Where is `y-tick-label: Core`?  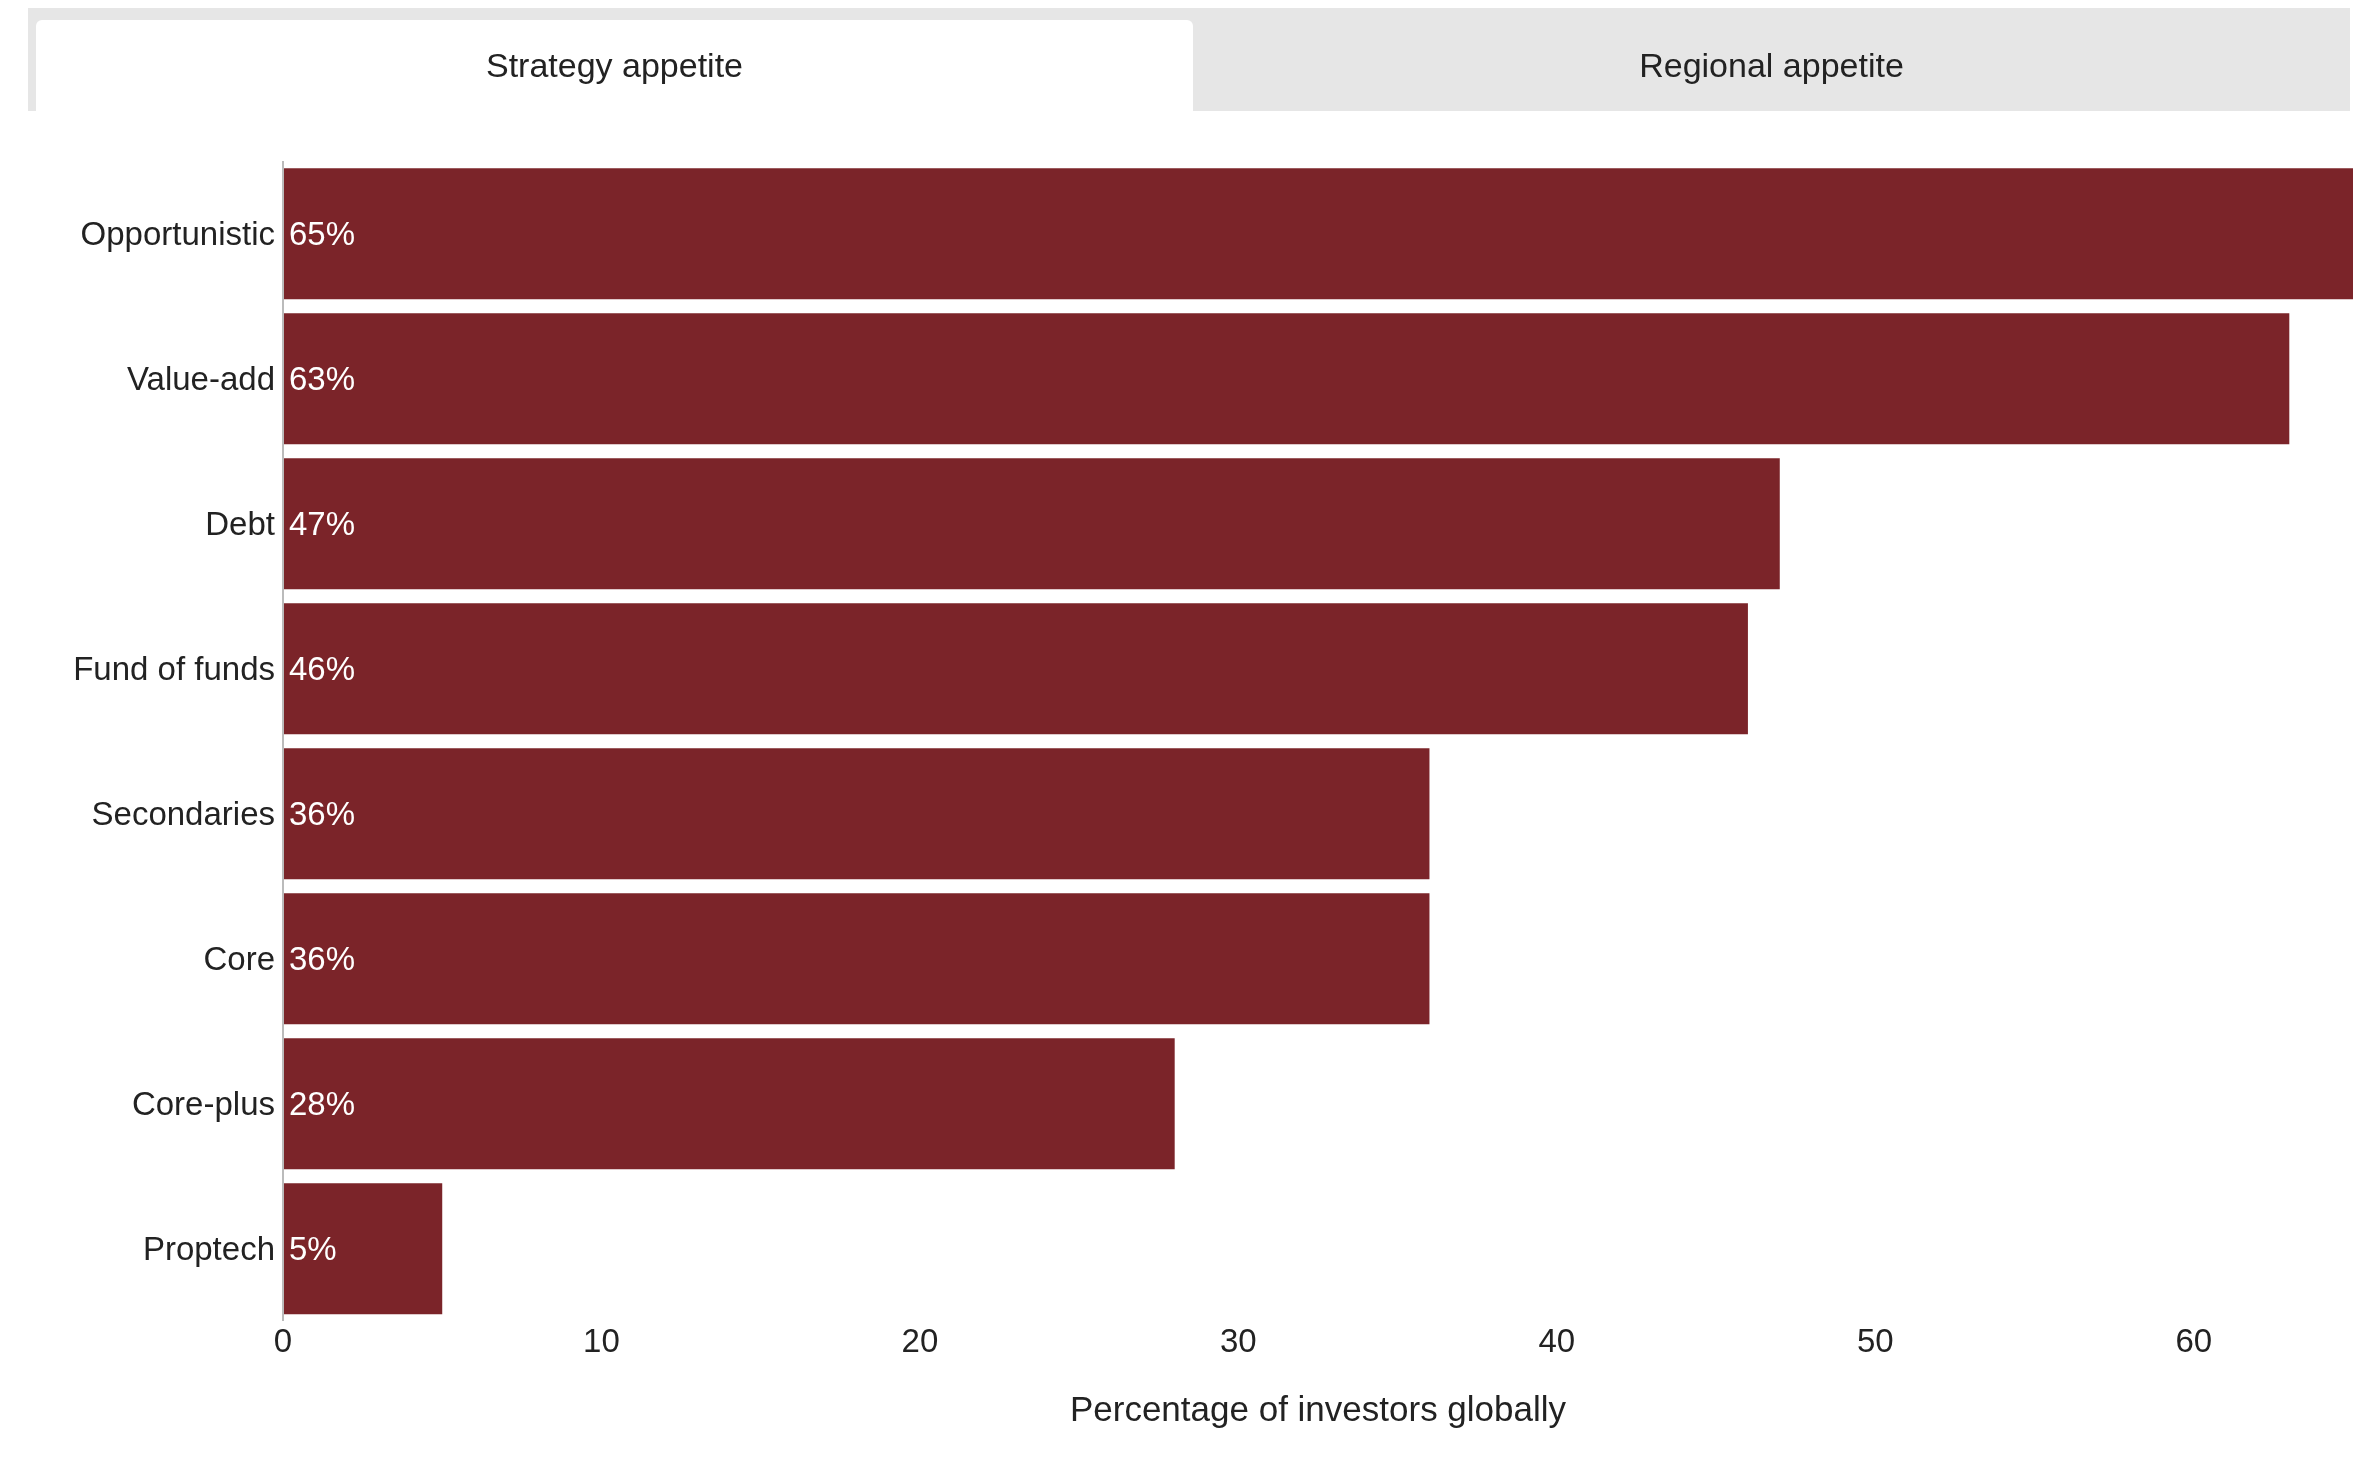 y-tick-label: Core is located at coordinates (239, 959).